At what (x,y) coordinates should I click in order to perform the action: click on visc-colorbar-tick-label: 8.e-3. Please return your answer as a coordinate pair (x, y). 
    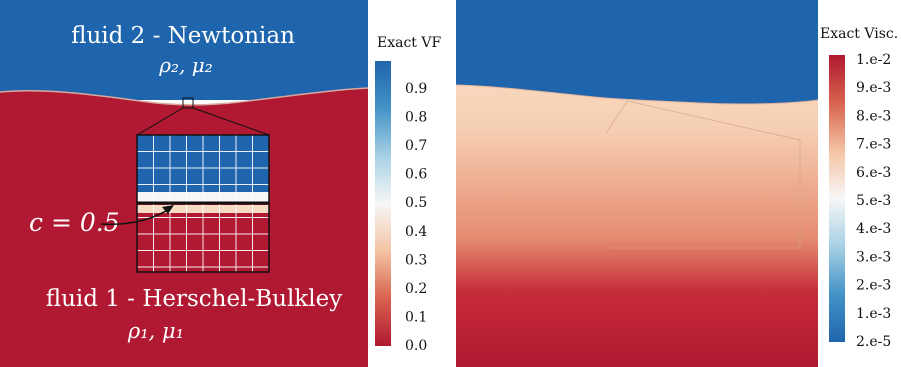
    Looking at the image, I should click on (873, 116).